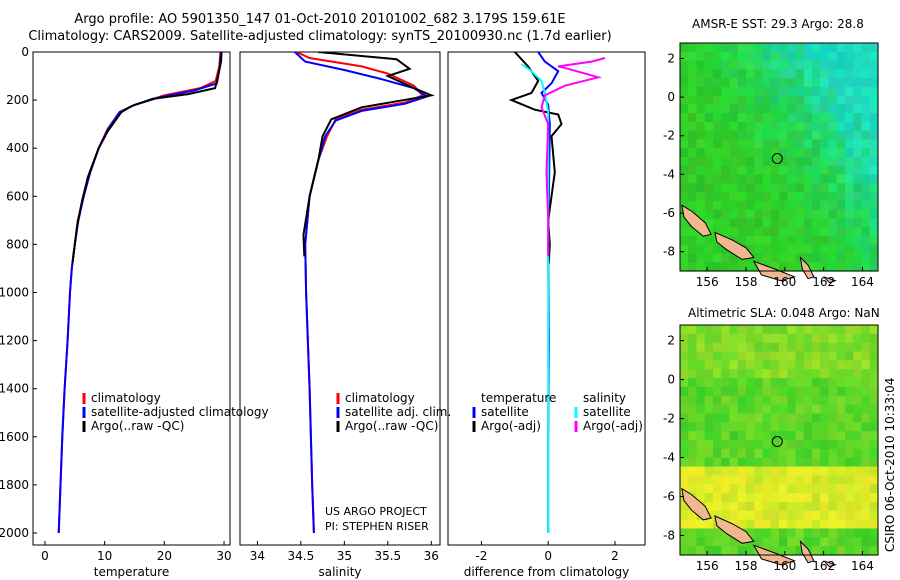 The width and height of the screenshot is (900, 580). I want to click on x-tick-label: 35.5, so click(387, 556).